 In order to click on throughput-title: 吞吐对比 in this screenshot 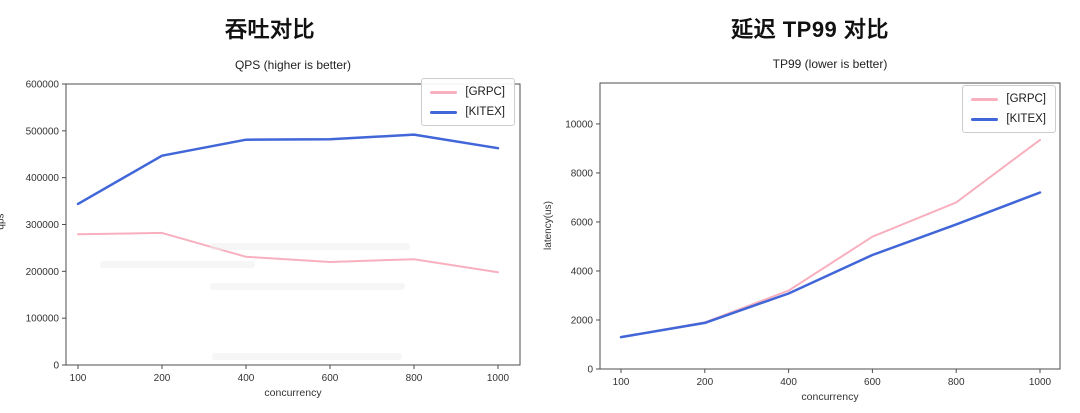, I will do `click(269, 29)`.